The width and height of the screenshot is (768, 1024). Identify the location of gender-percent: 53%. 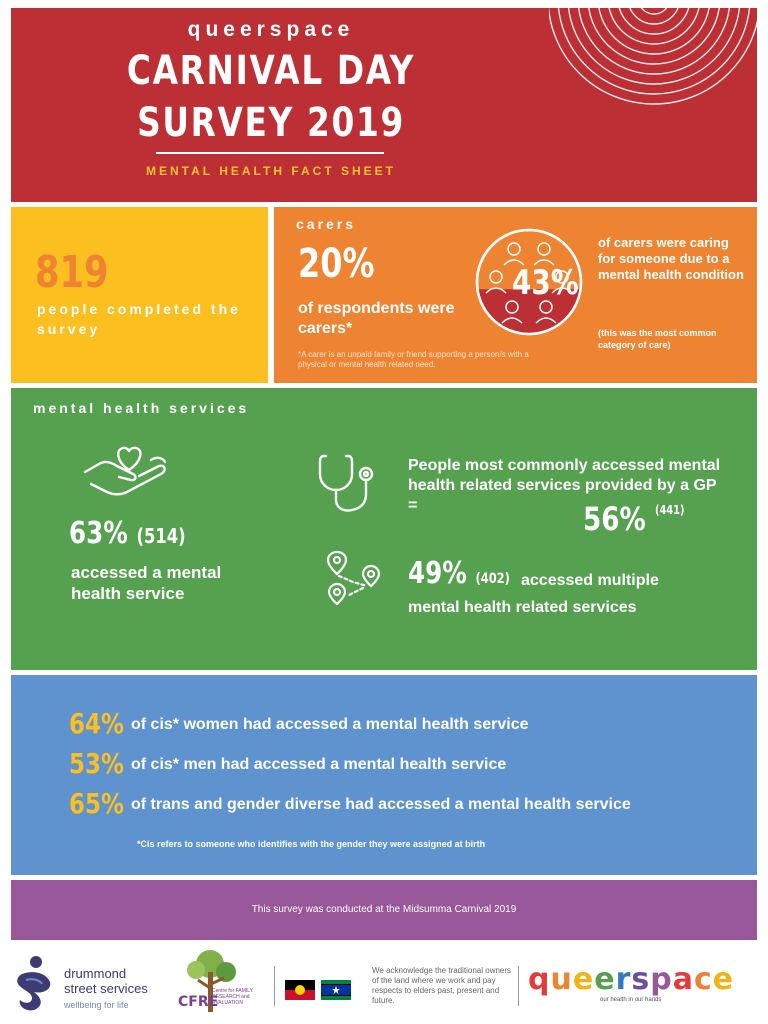
(96, 763).